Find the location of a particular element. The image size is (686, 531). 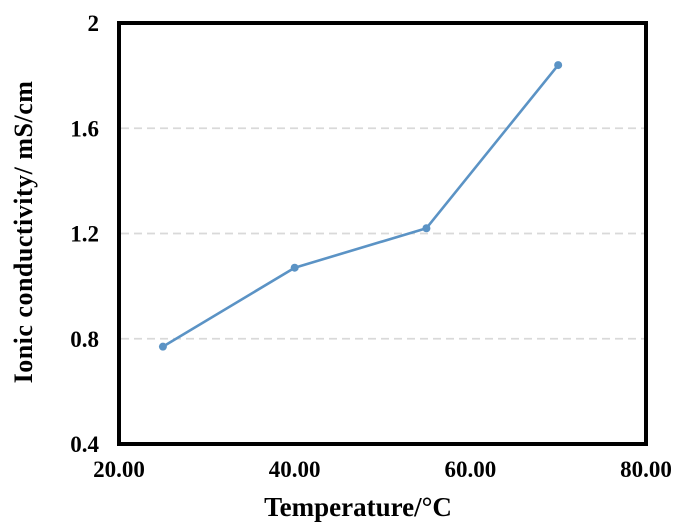

x-tick-label: 20.00 is located at coordinates (119, 469).